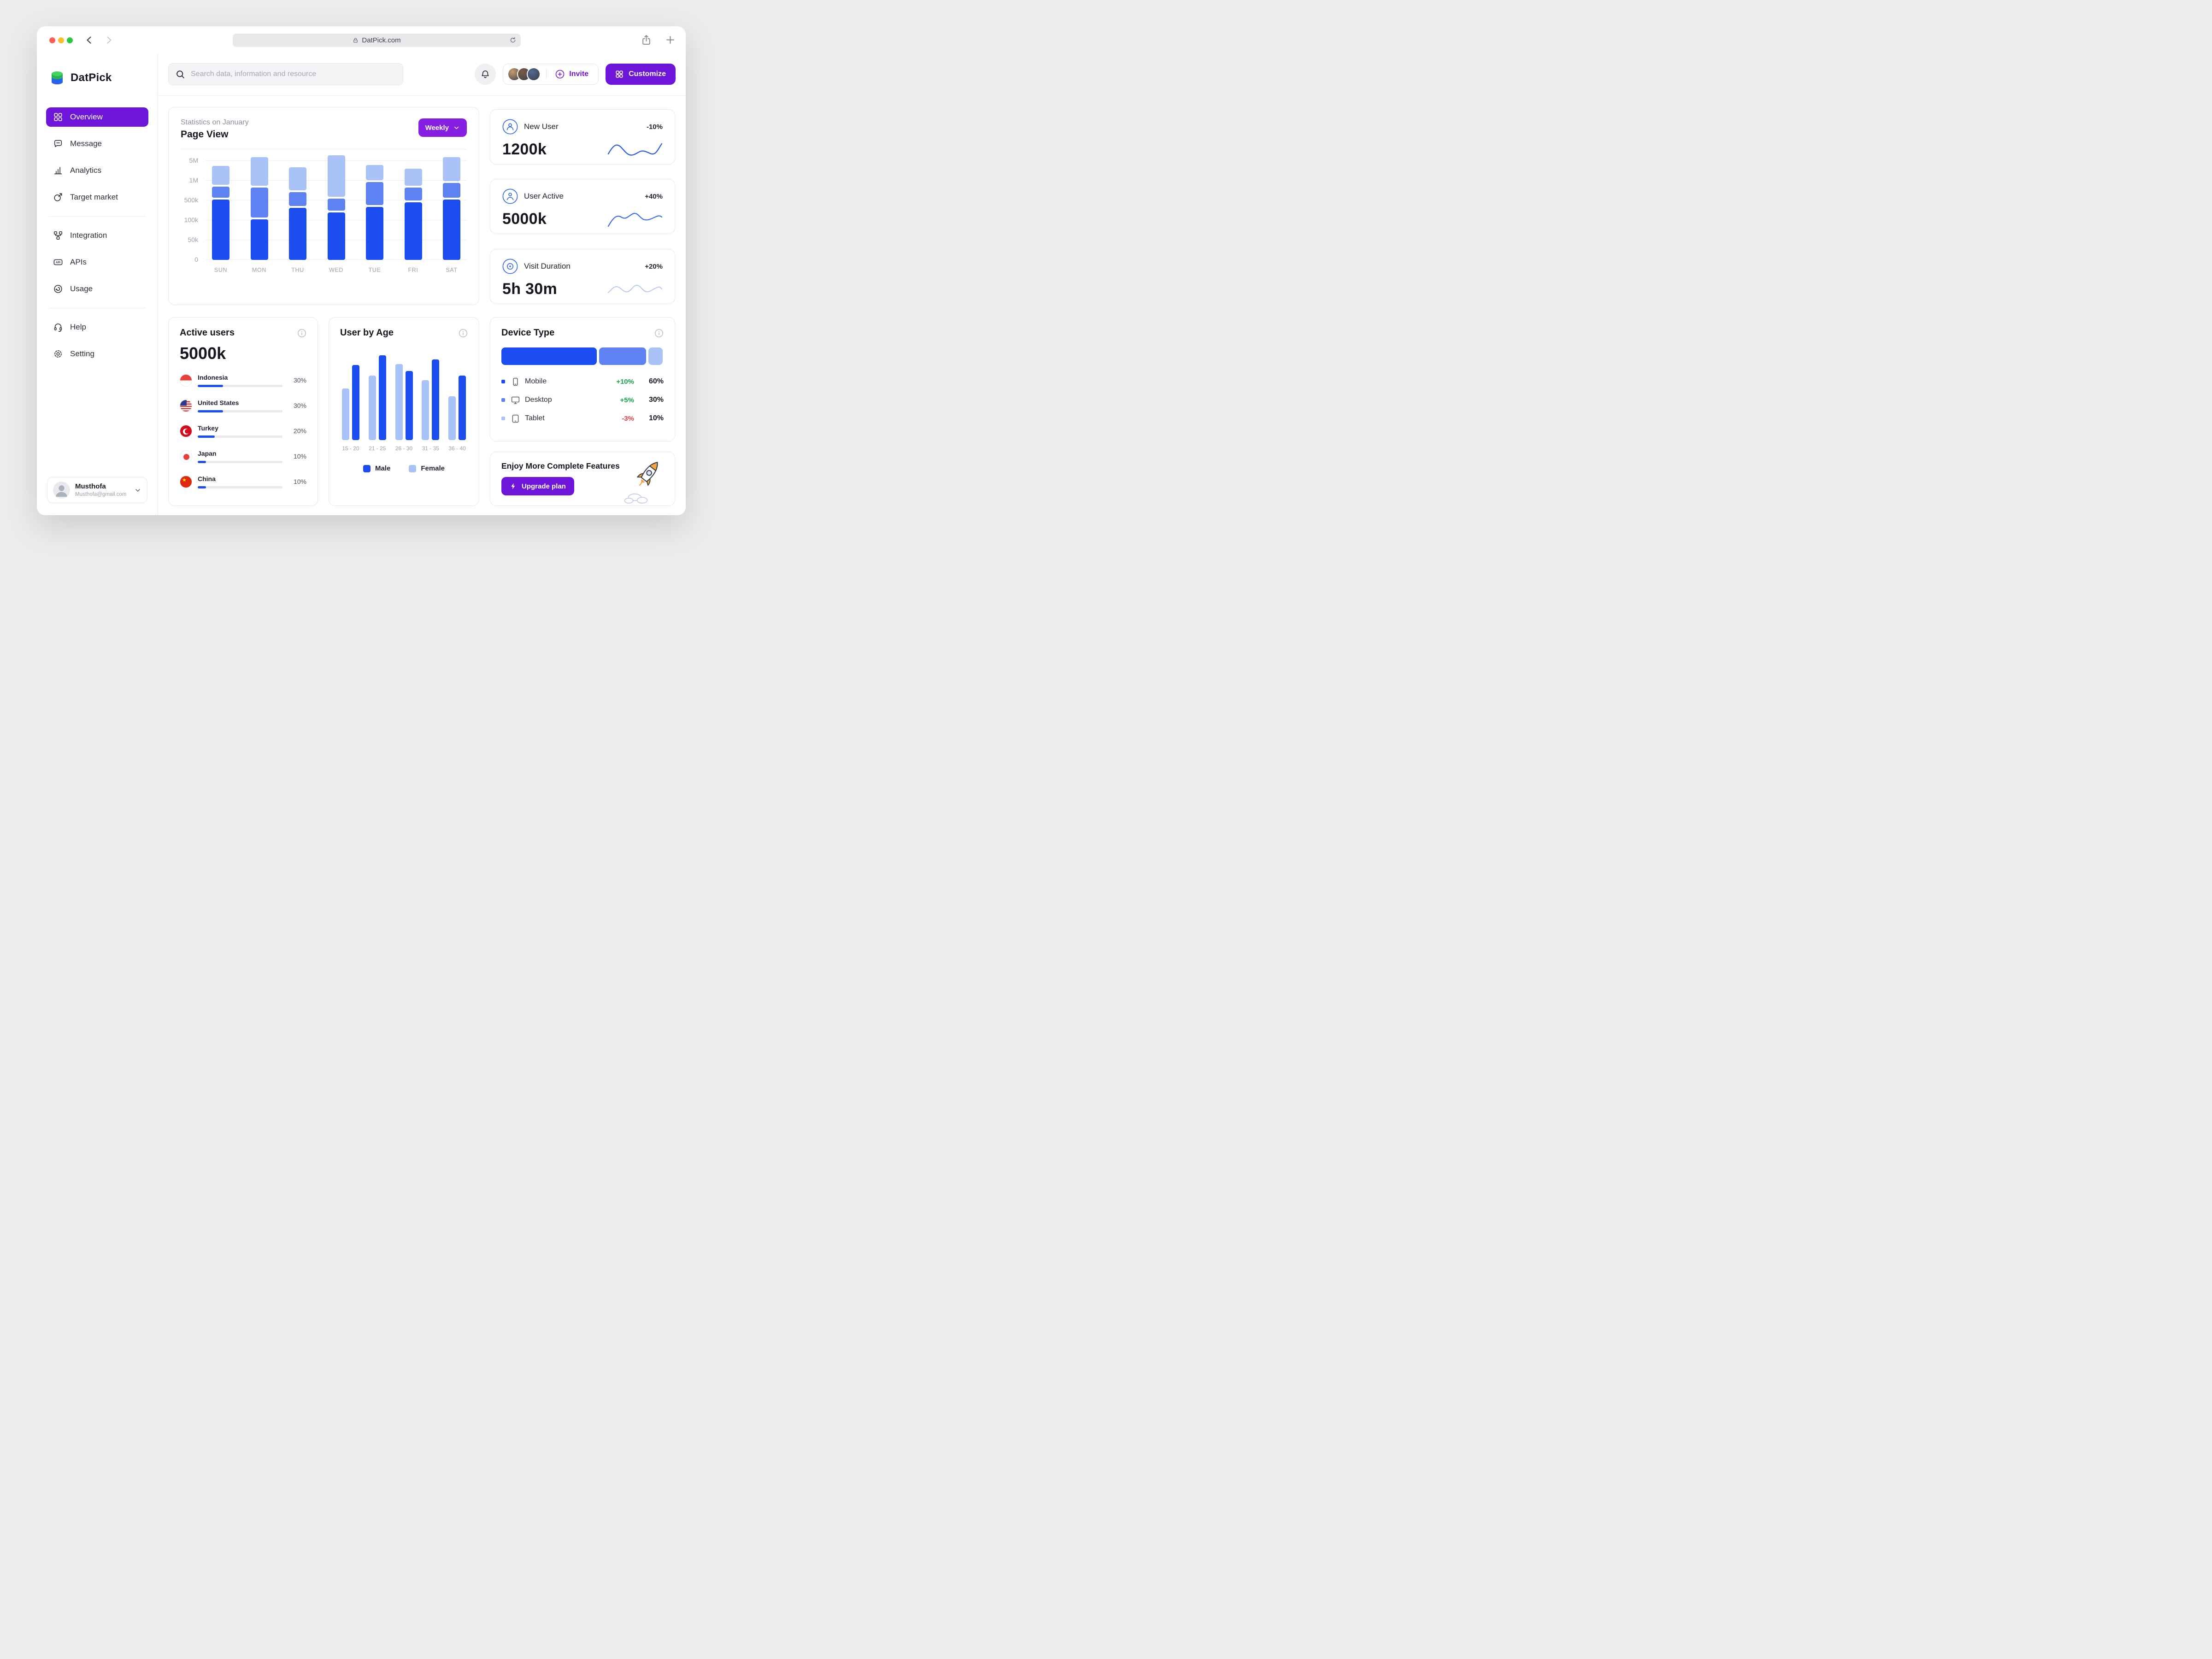  Describe the element at coordinates (534, 74) in the screenshot. I see `avatar` at that location.